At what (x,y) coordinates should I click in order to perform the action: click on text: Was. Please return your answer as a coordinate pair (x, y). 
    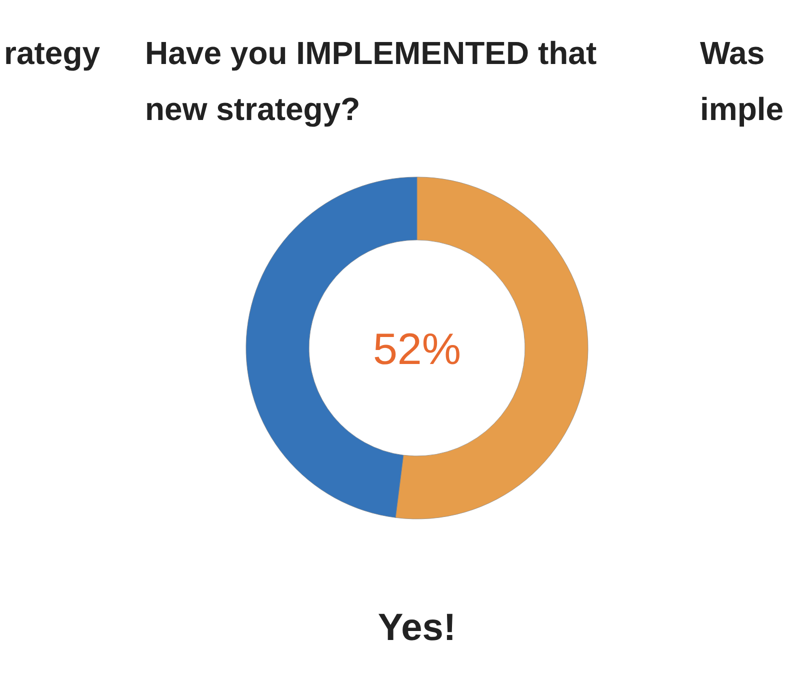
    Looking at the image, I should click on (732, 53).